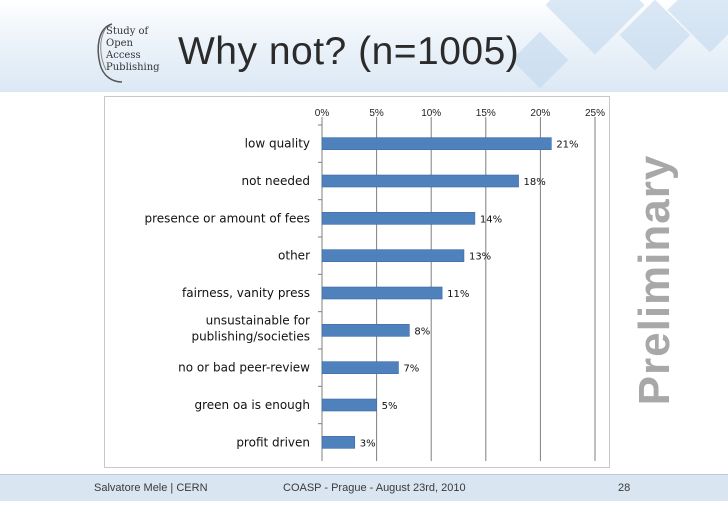 The height and width of the screenshot is (514, 728). What do you see at coordinates (540, 113) in the screenshot?
I see `x-tick-label: 20%` at bounding box center [540, 113].